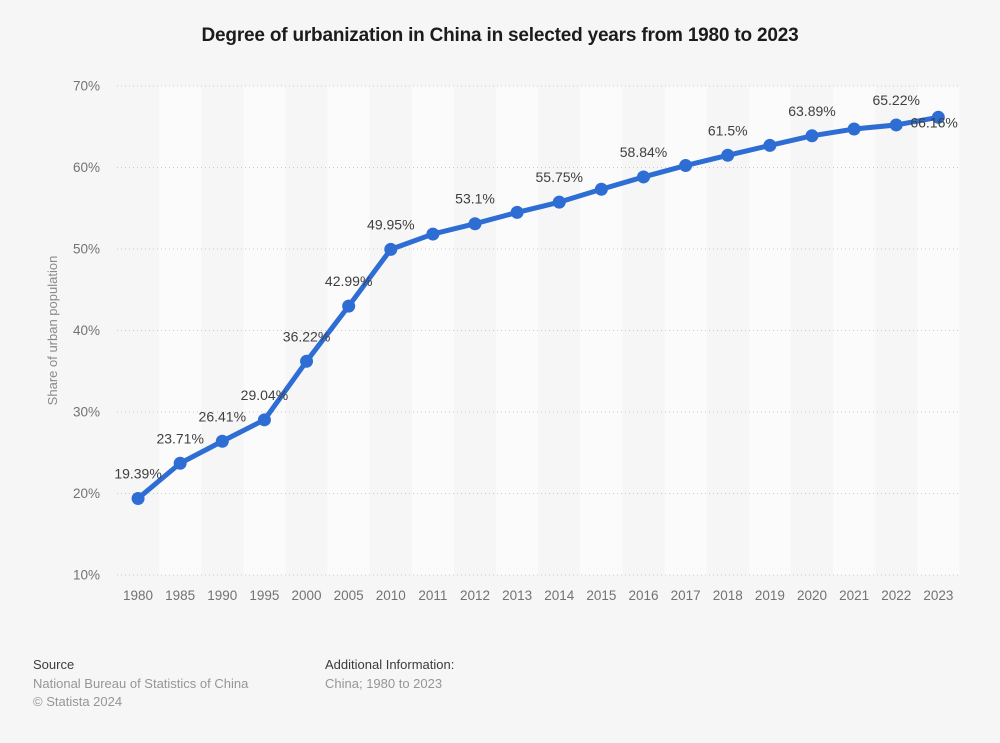 This screenshot has height=743, width=1000. I want to click on x-tick-label: 2014, so click(559, 595).